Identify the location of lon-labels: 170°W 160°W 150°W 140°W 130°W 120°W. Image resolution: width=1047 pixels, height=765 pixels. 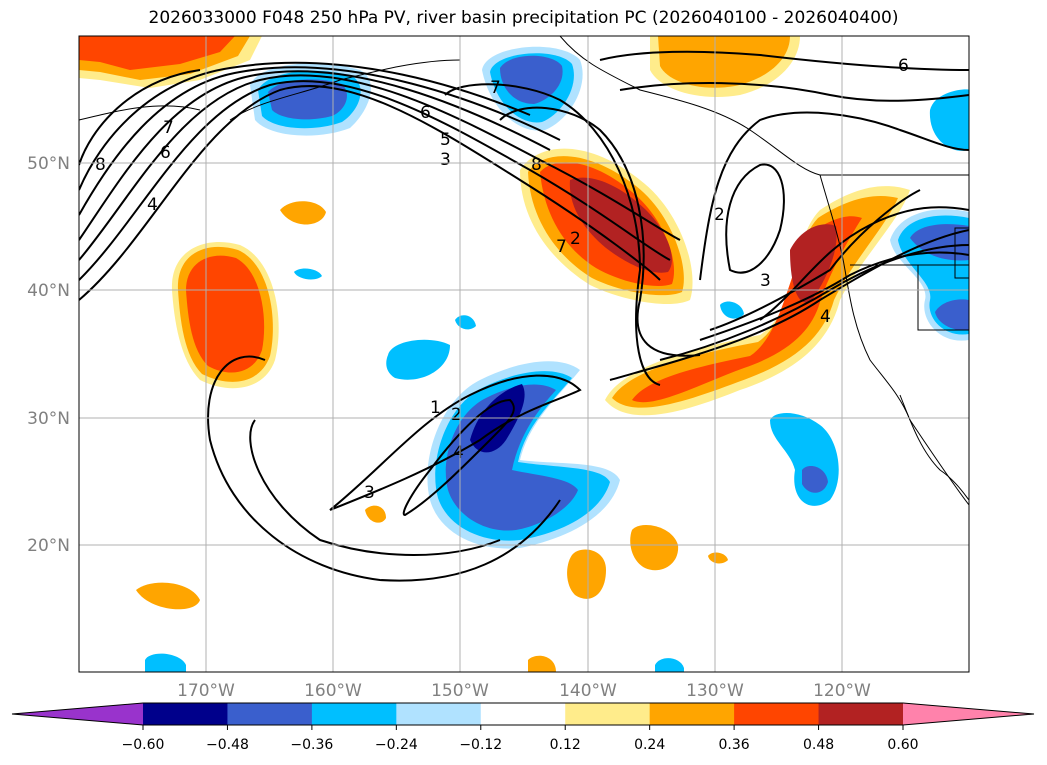
(524, 691).